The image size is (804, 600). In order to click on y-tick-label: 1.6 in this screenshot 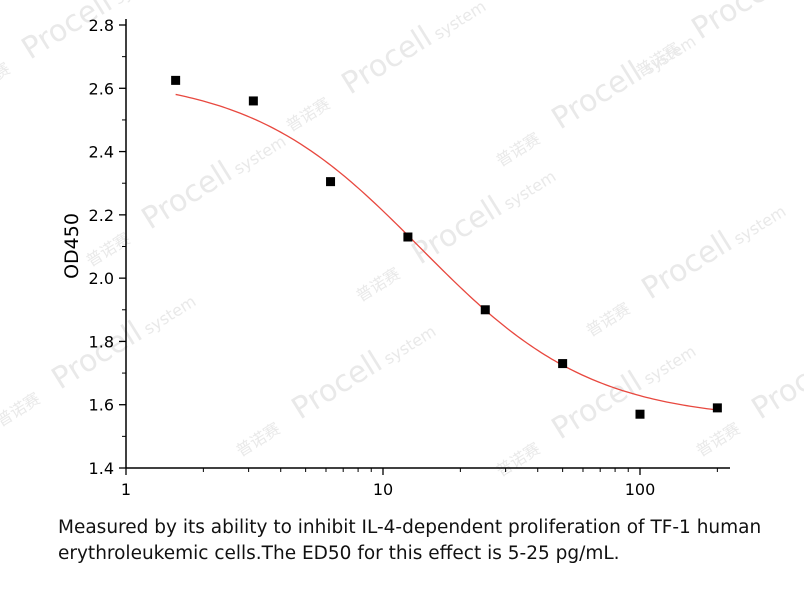, I will do `click(101, 405)`.